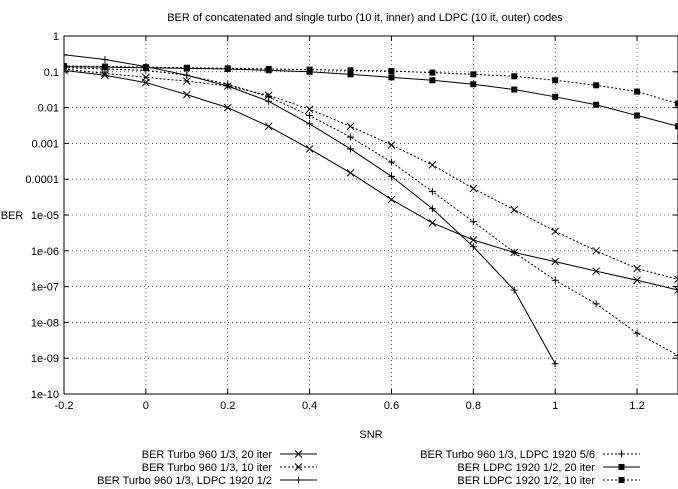  What do you see at coordinates (473, 406) in the screenshot?
I see `x-tick-label: 0.8` at bounding box center [473, 406].